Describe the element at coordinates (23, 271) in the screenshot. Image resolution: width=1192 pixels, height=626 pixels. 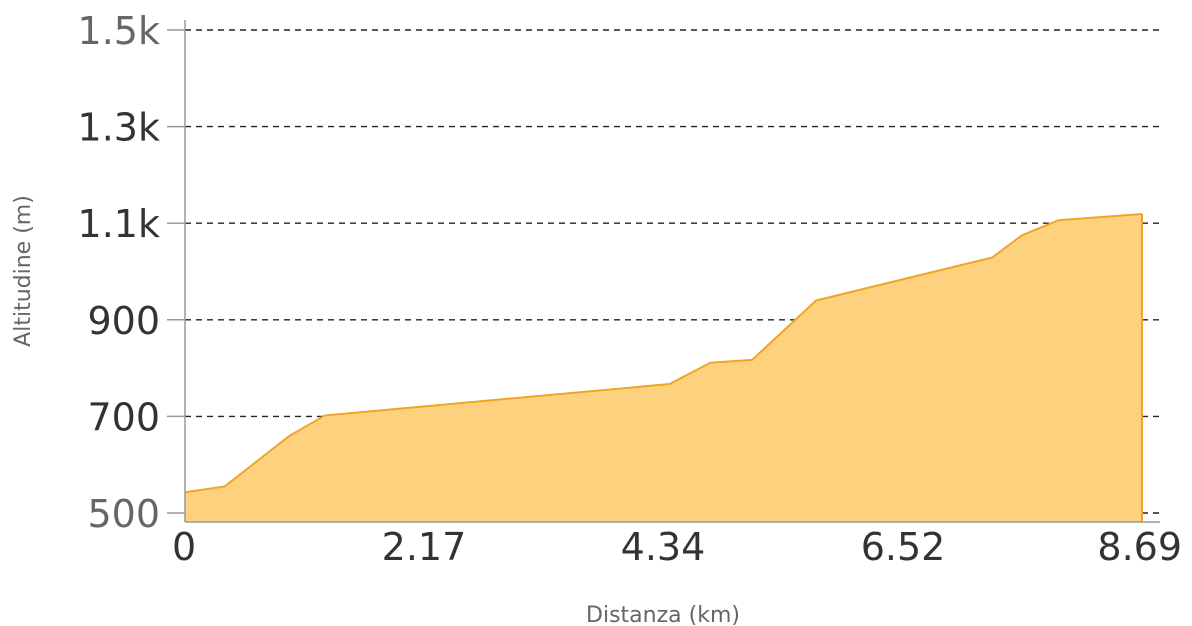
I see `y-axis-title: Altitudine (m)` at that location.